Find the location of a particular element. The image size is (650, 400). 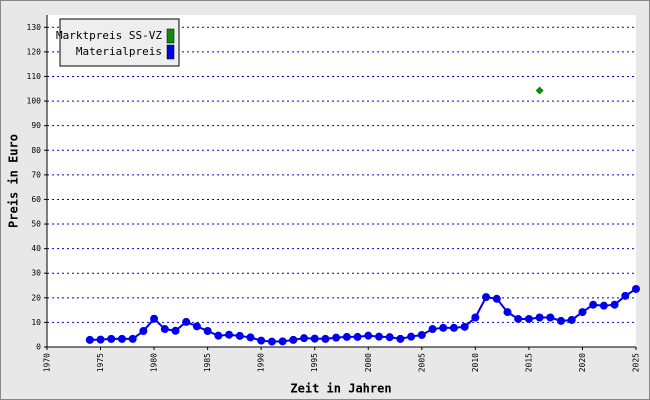

x-tick-label: 2005 is located at coordinates (421, 362).